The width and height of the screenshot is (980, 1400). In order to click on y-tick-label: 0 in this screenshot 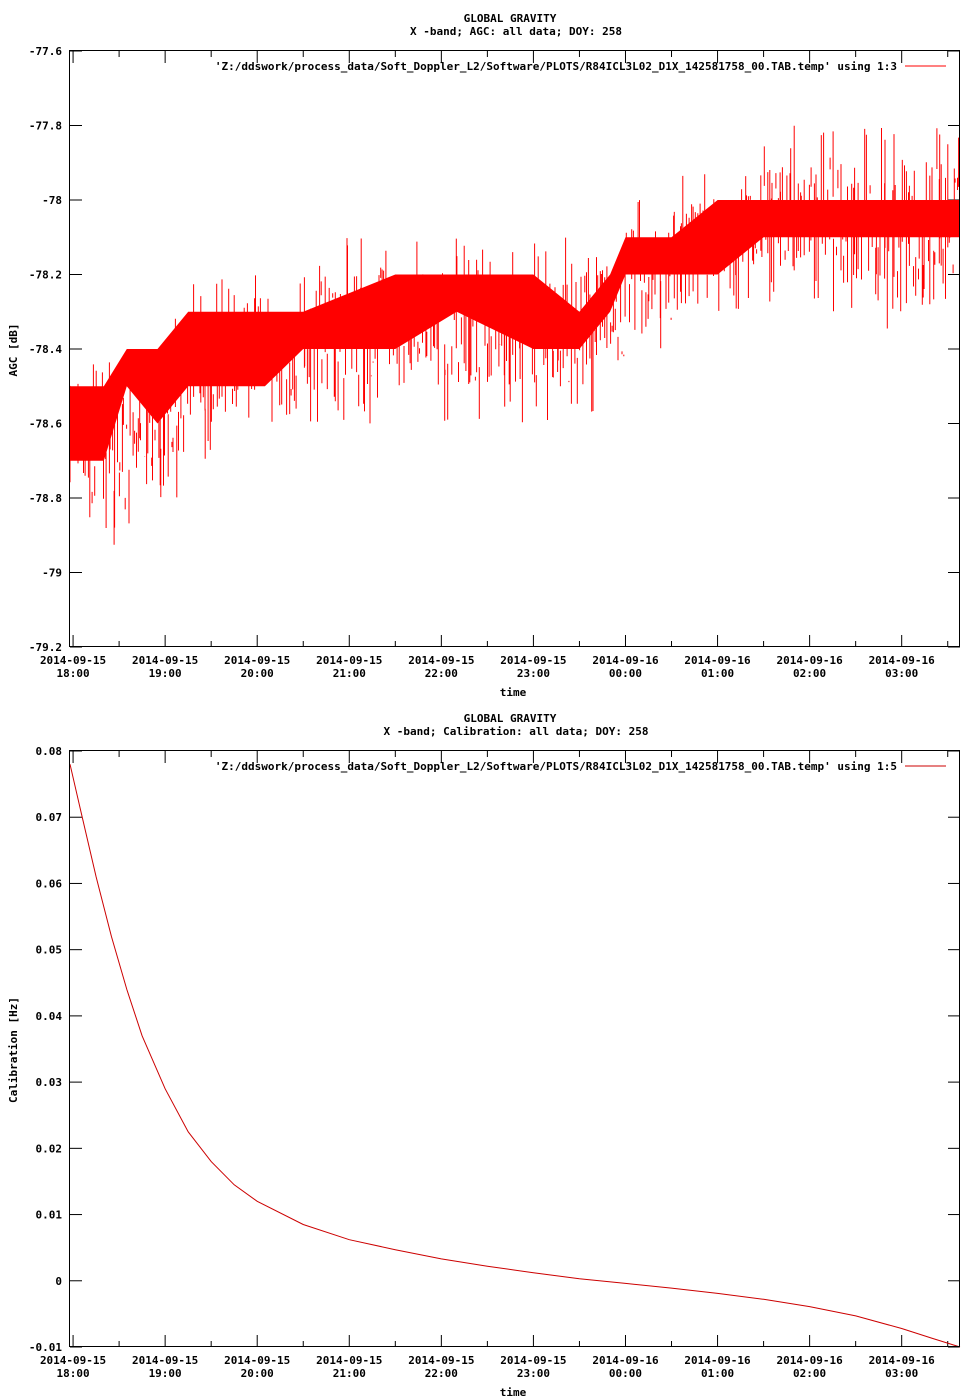, I will do `click(58, 1281)`.